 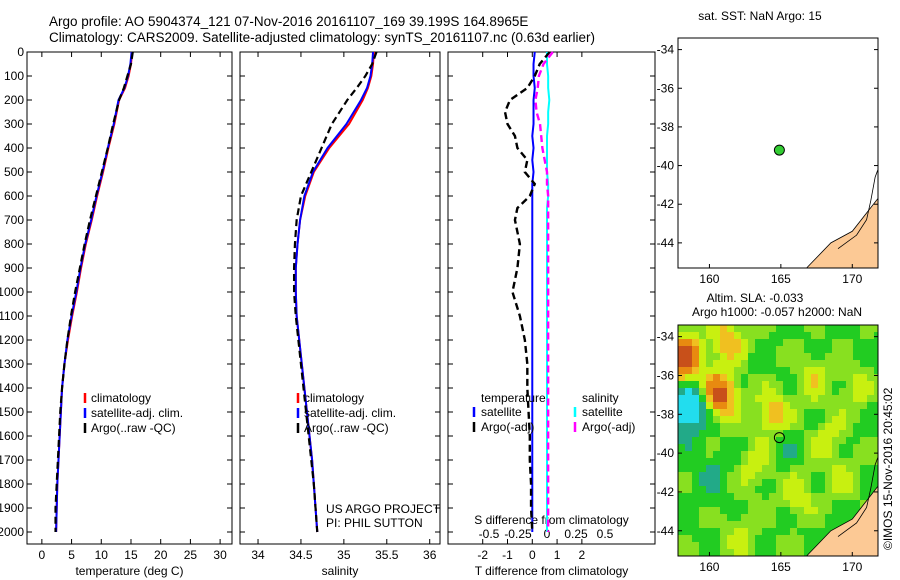 What do you see at coordinates (346, 428) in the screenshot?
I see `legend-label: Argo(..raw -QC)` at bounding box center [346, 428].